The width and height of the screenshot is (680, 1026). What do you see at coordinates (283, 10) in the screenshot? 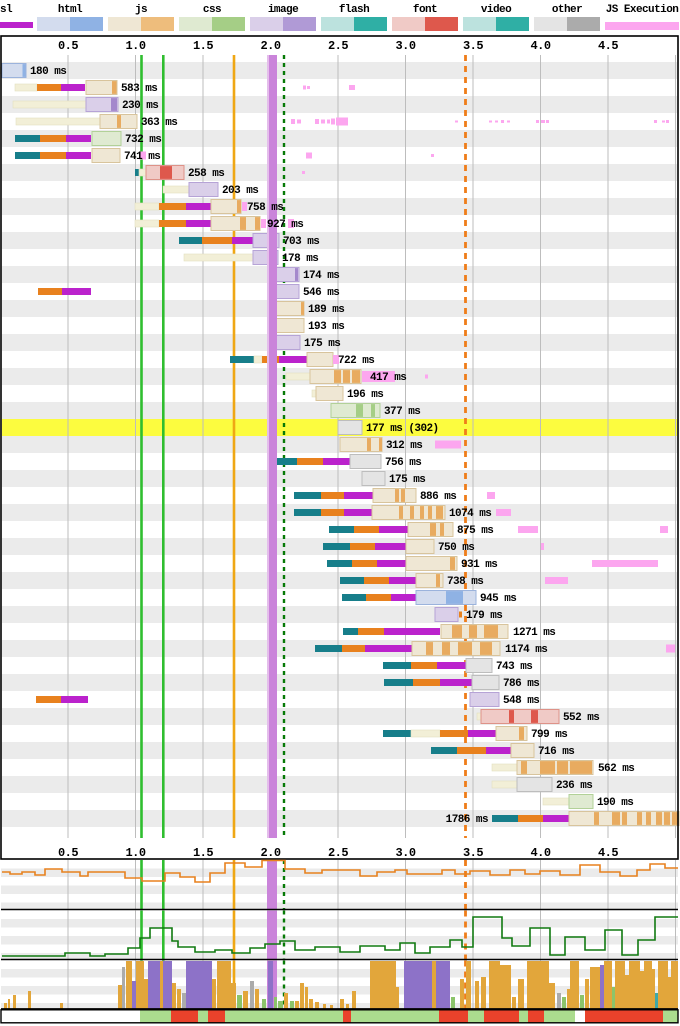
I see `svg-text: image` at bounding box center [283, 10].